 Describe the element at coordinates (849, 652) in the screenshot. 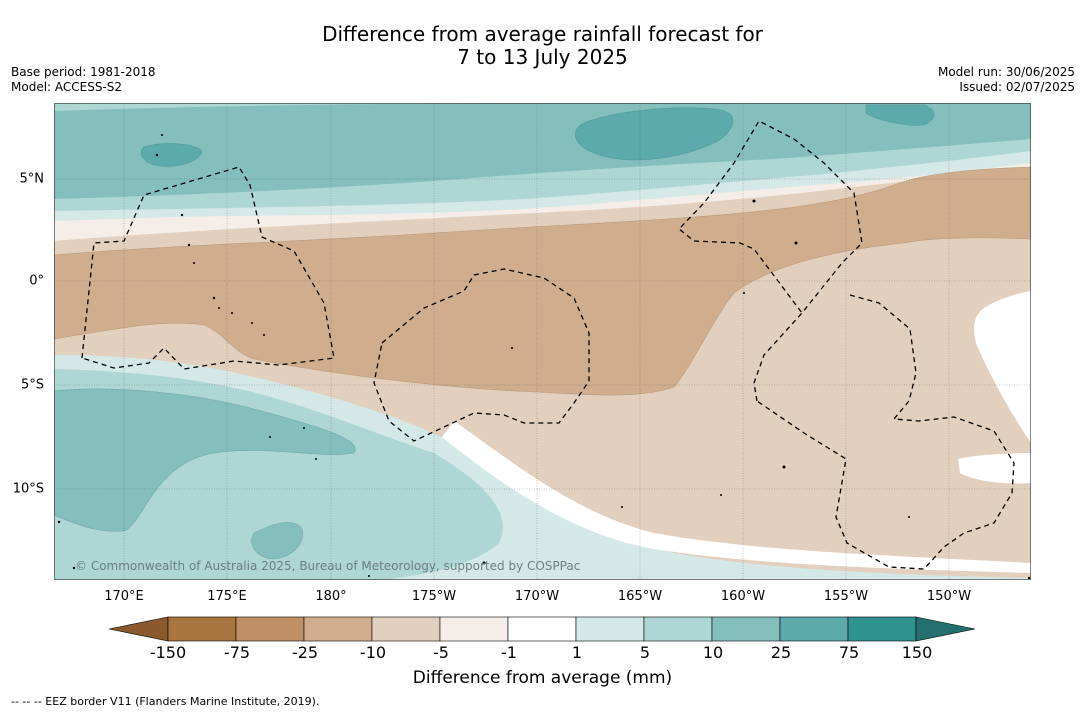

I see `cbar-tick-p75: 75` at that location.